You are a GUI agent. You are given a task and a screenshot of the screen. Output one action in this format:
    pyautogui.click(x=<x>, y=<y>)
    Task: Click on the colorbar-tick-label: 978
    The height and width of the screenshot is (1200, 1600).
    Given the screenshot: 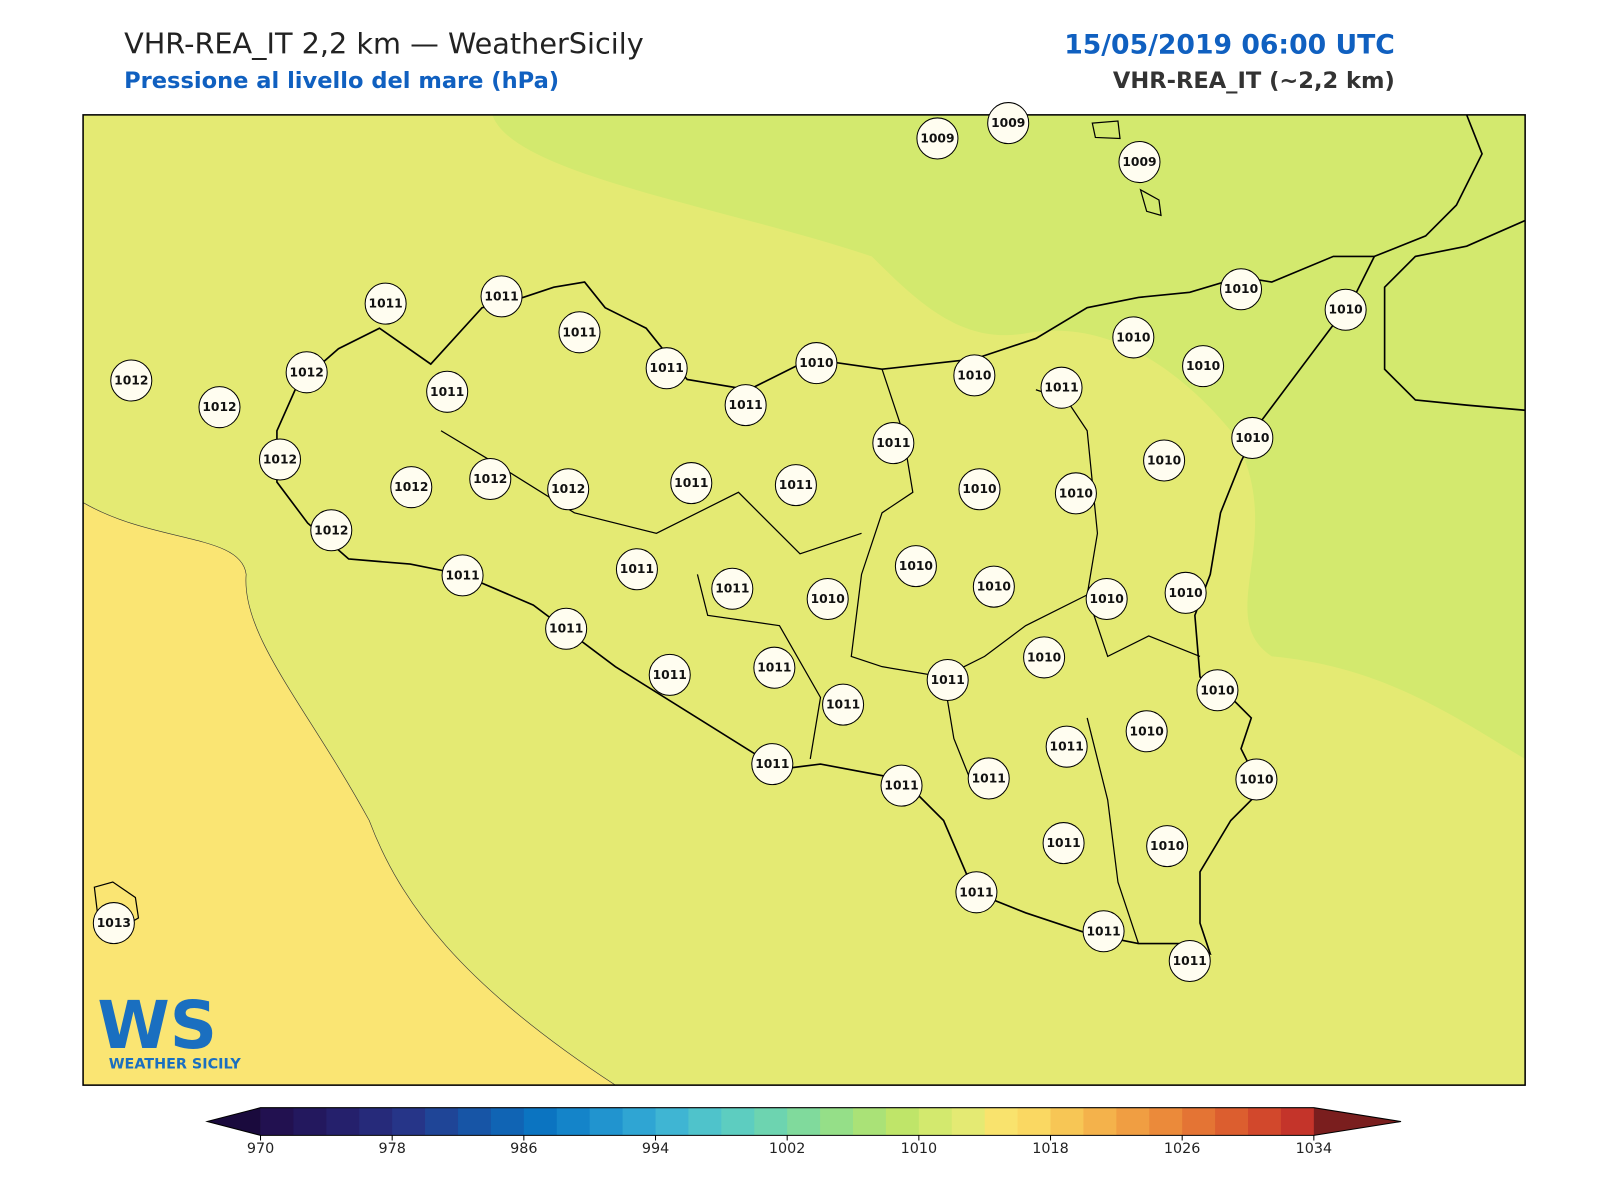 What is the action you would take?
    pyautogui.click(x=391, y=1149)
    